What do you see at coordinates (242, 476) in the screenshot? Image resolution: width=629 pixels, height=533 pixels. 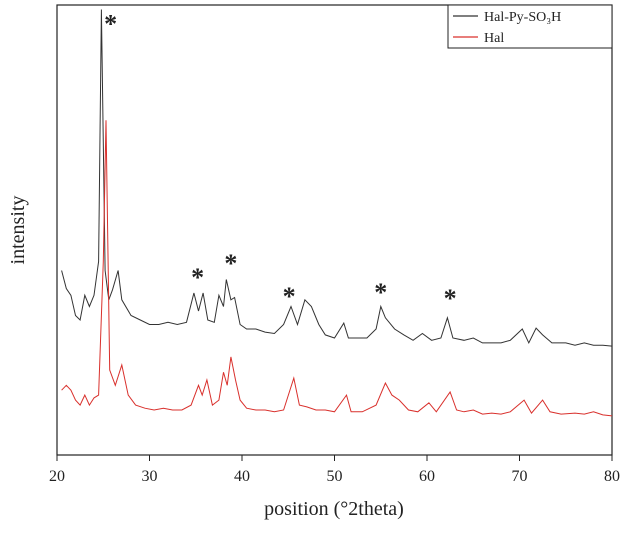 I see `x-tick-label: 40` at bounding box center [242, 476].